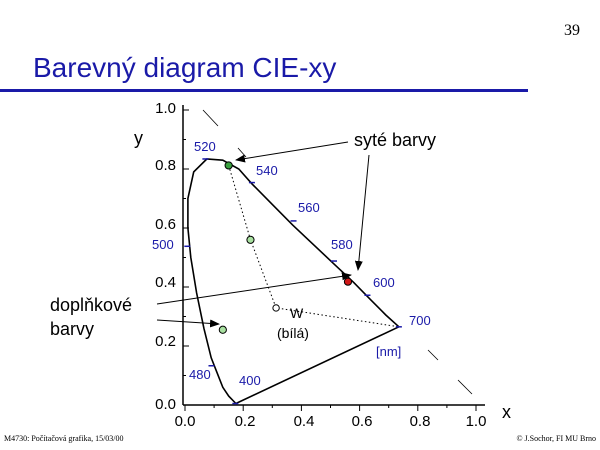 The image size is (600, 450). What do you see at coordinates (420, 320) in the screenshot?
I see `wavelength-label-700: 700` at bounding box center [420, 320].